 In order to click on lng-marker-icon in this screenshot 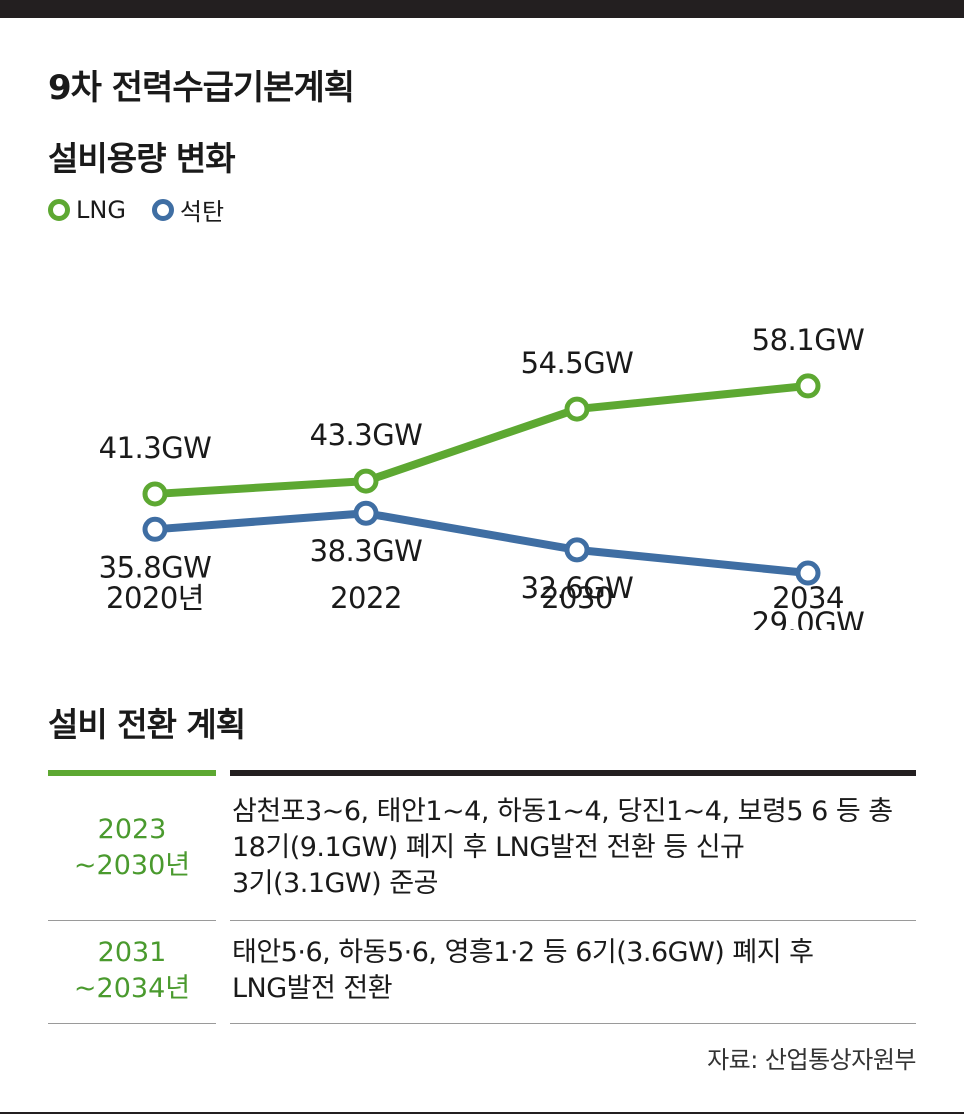, I will do `click(59, 209)`.